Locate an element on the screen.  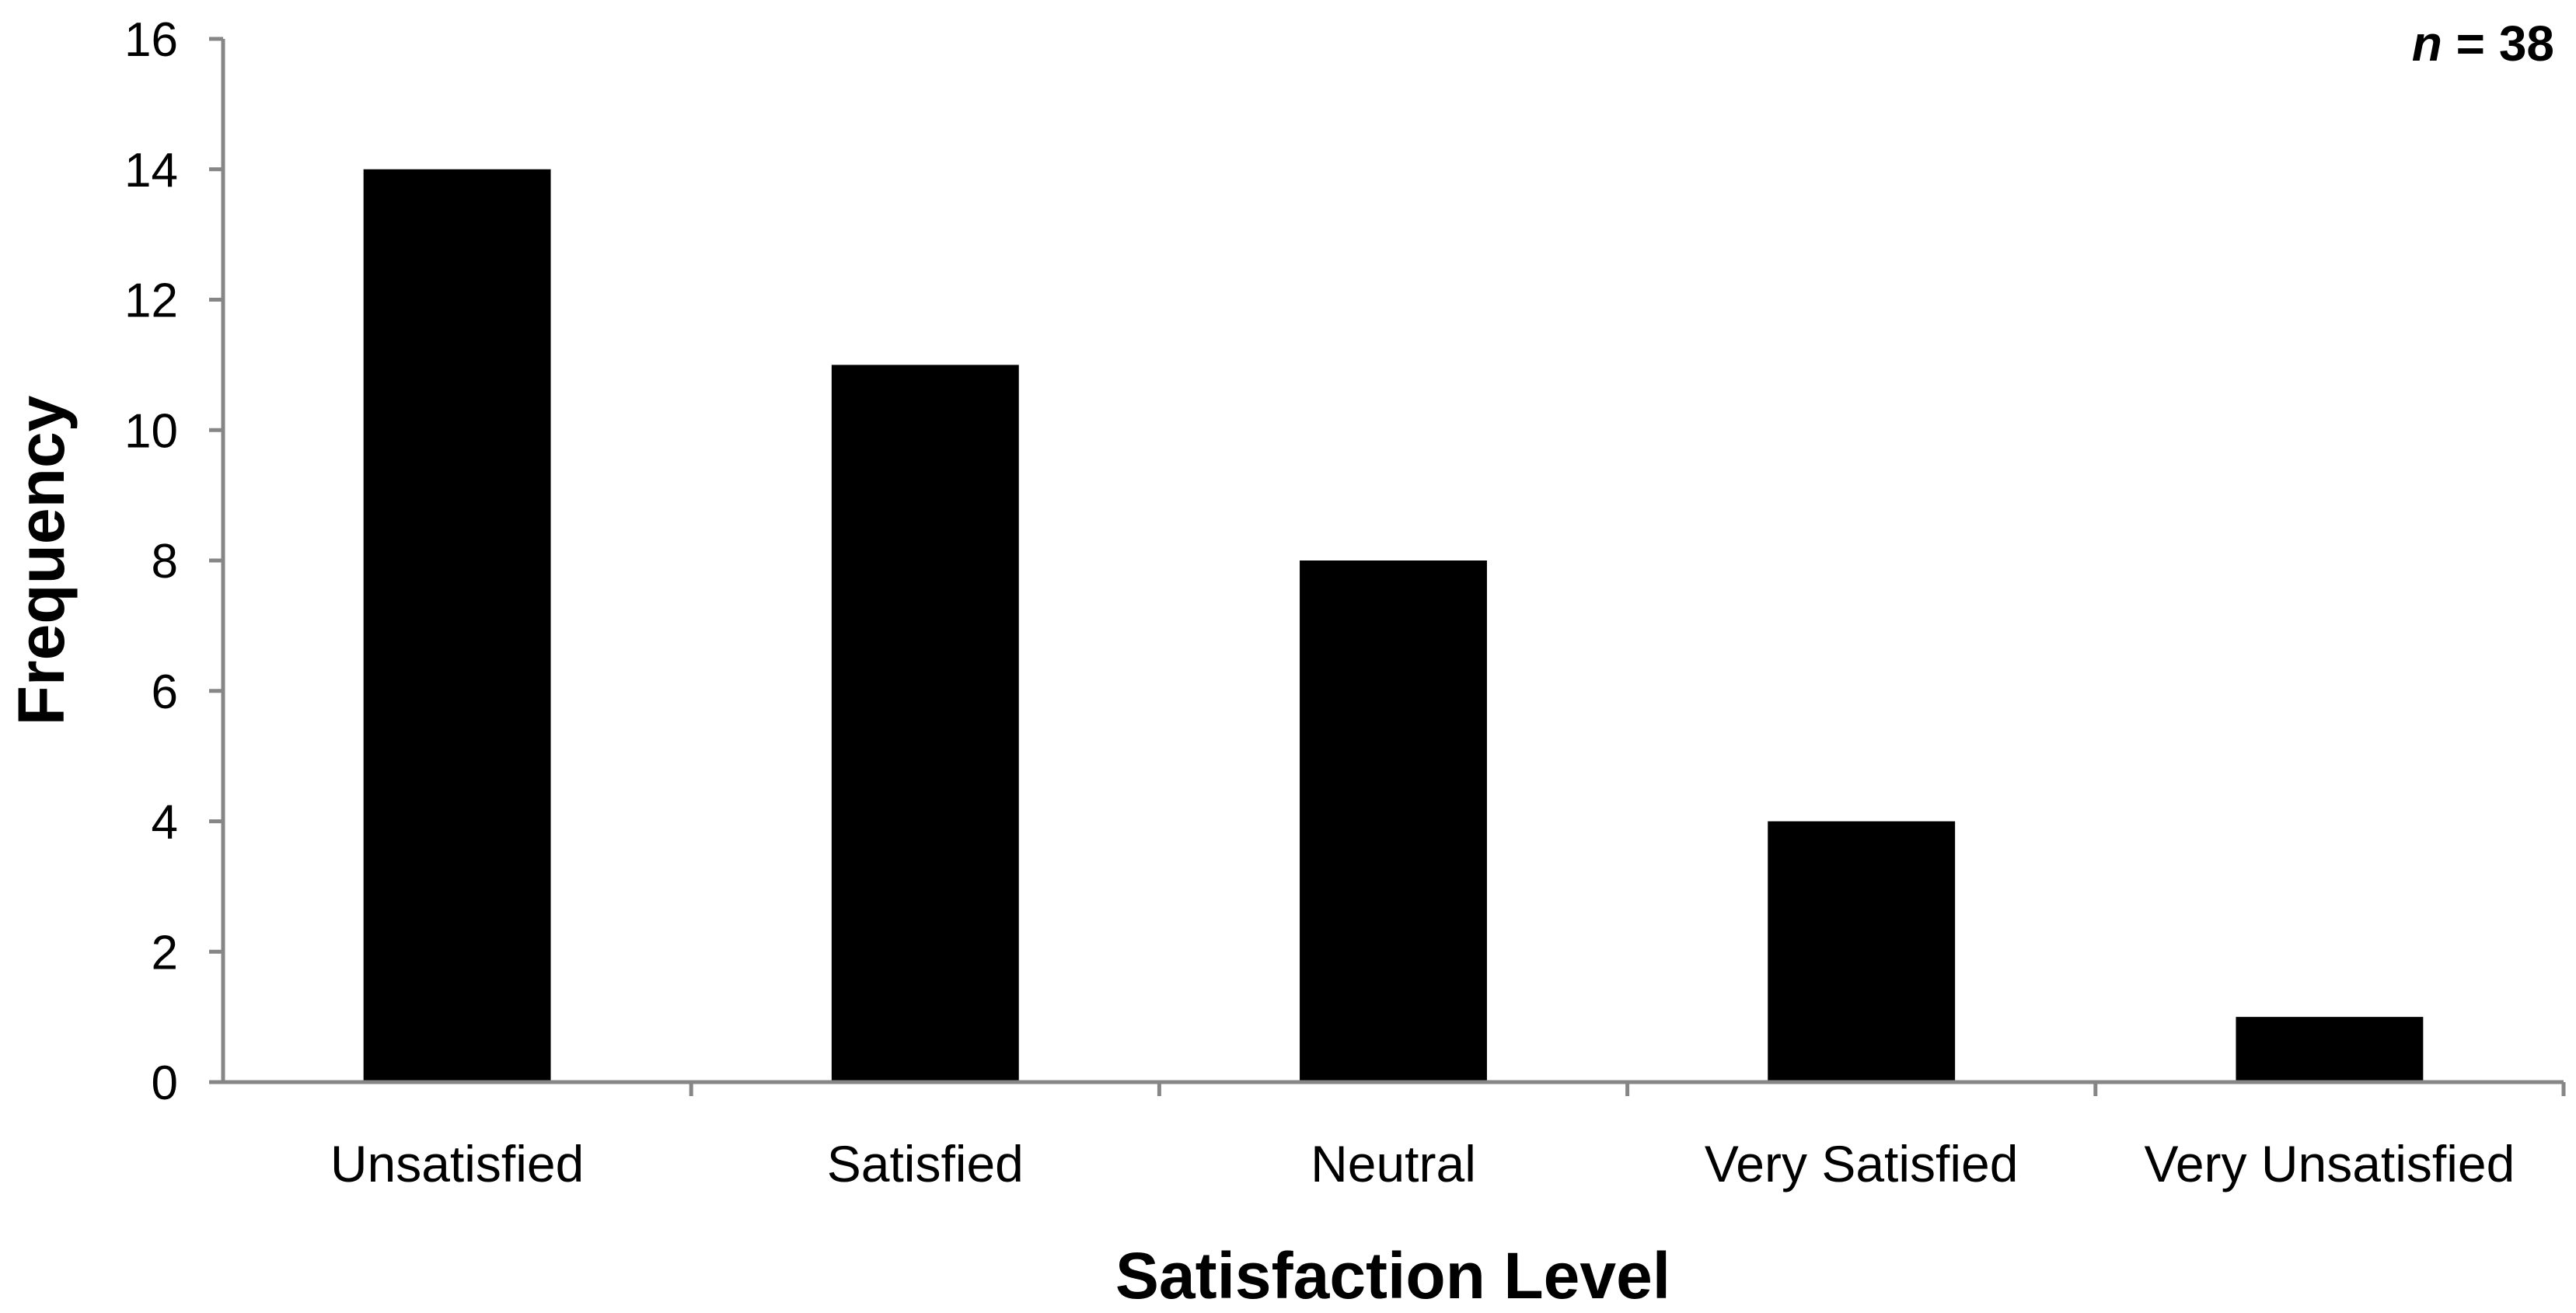
x-category-label: Neutral is located at coordinates (1394, 1164).